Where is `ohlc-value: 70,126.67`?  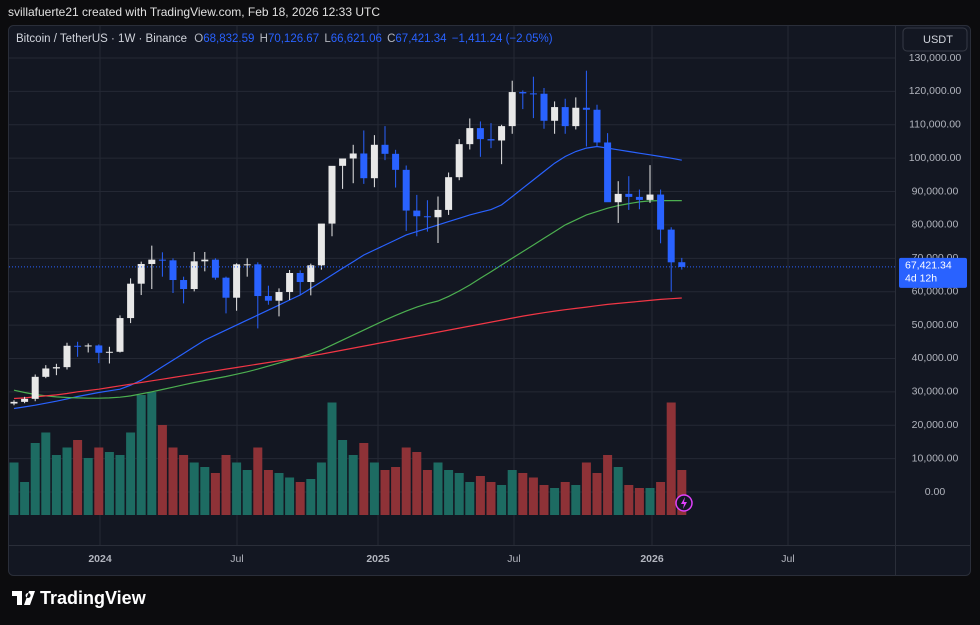 ohlc-value: 70,126.67 is located at coordinates (293, 39).